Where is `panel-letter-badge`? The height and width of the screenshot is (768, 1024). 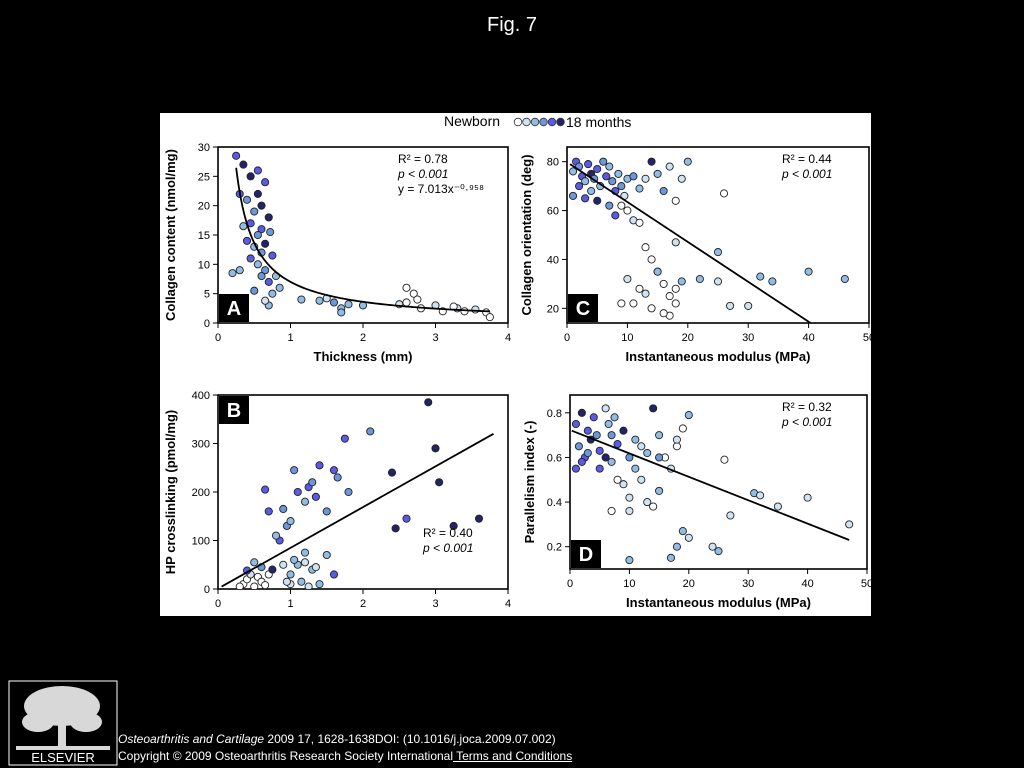
panel-letter-badge is located at coordinates (234, 308).